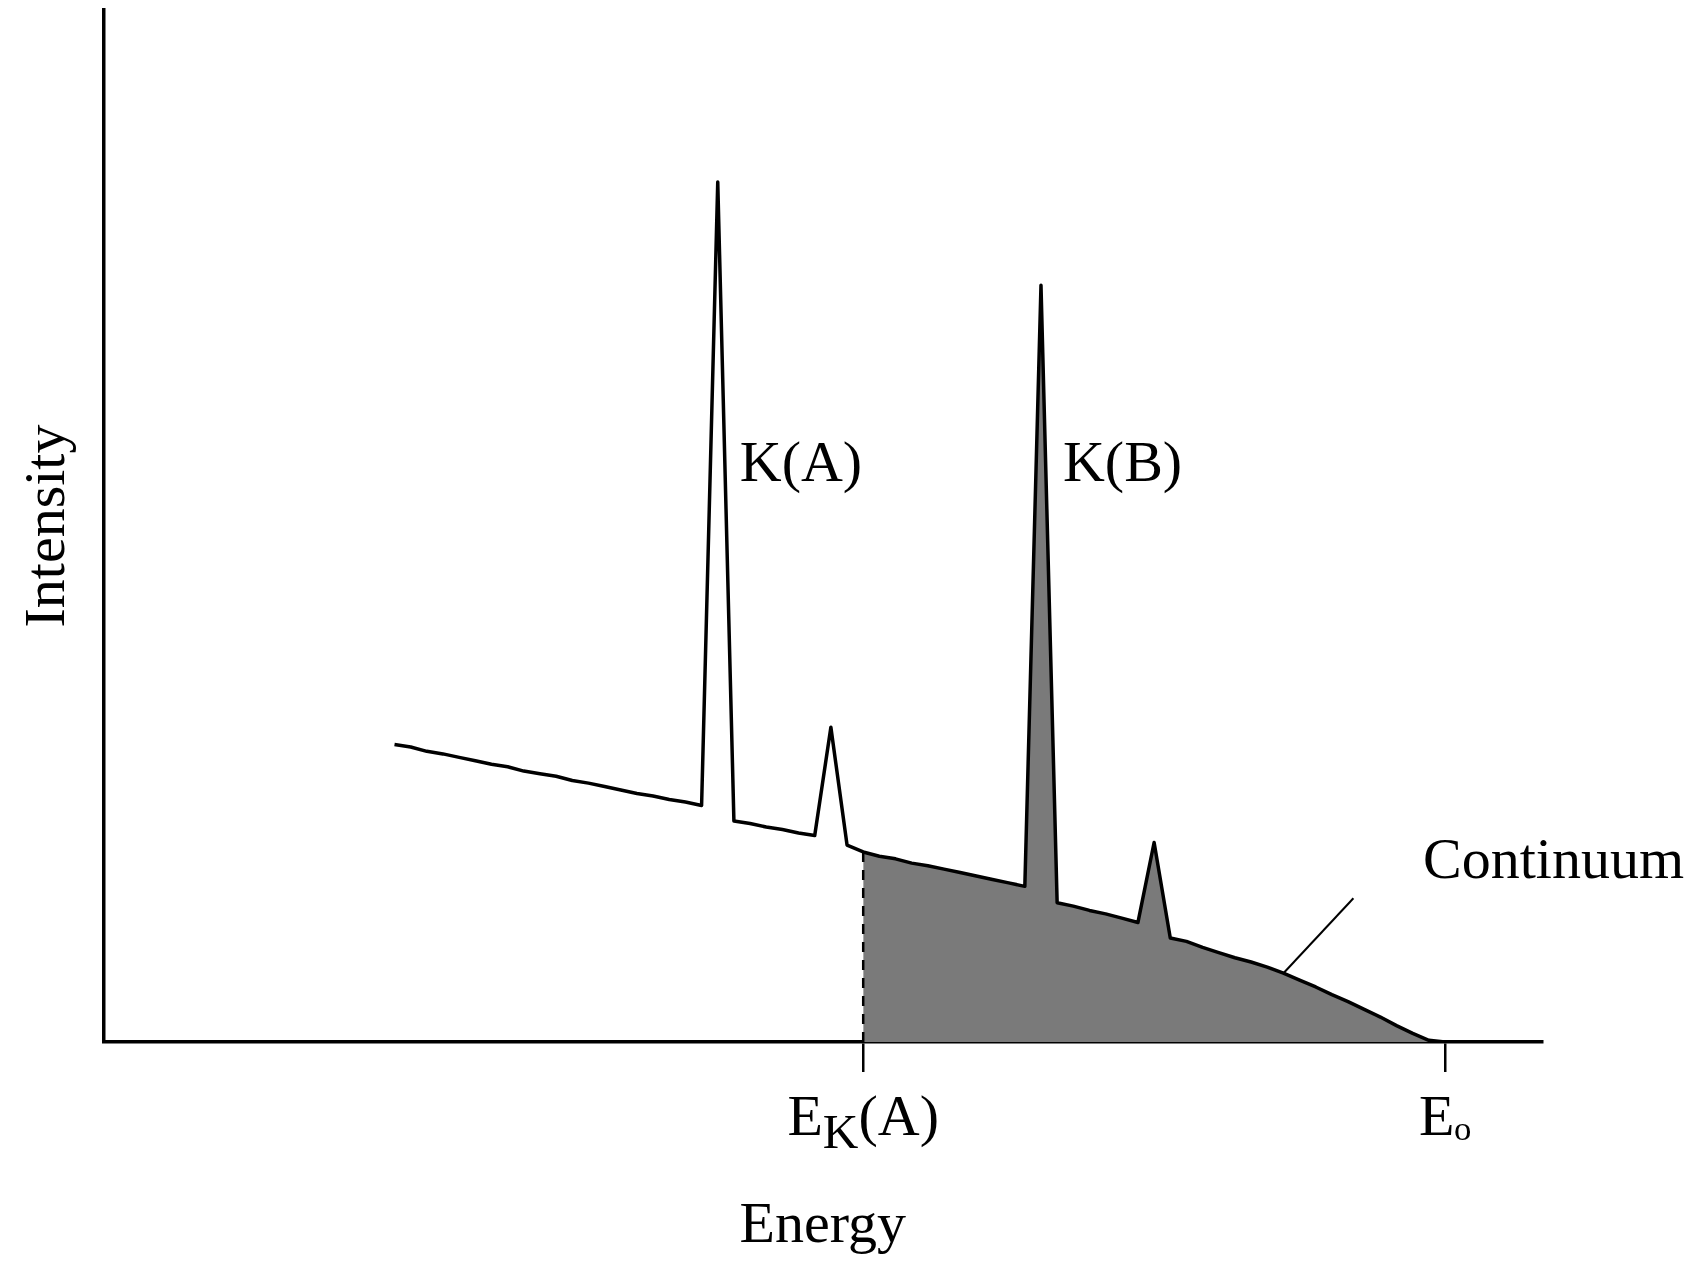 This screenshot has height=1272, width=1692. What do you see at coordinates (801, 462) in the screenshot?
I see `annotation: K(A)` at bounding box center [801, 462].